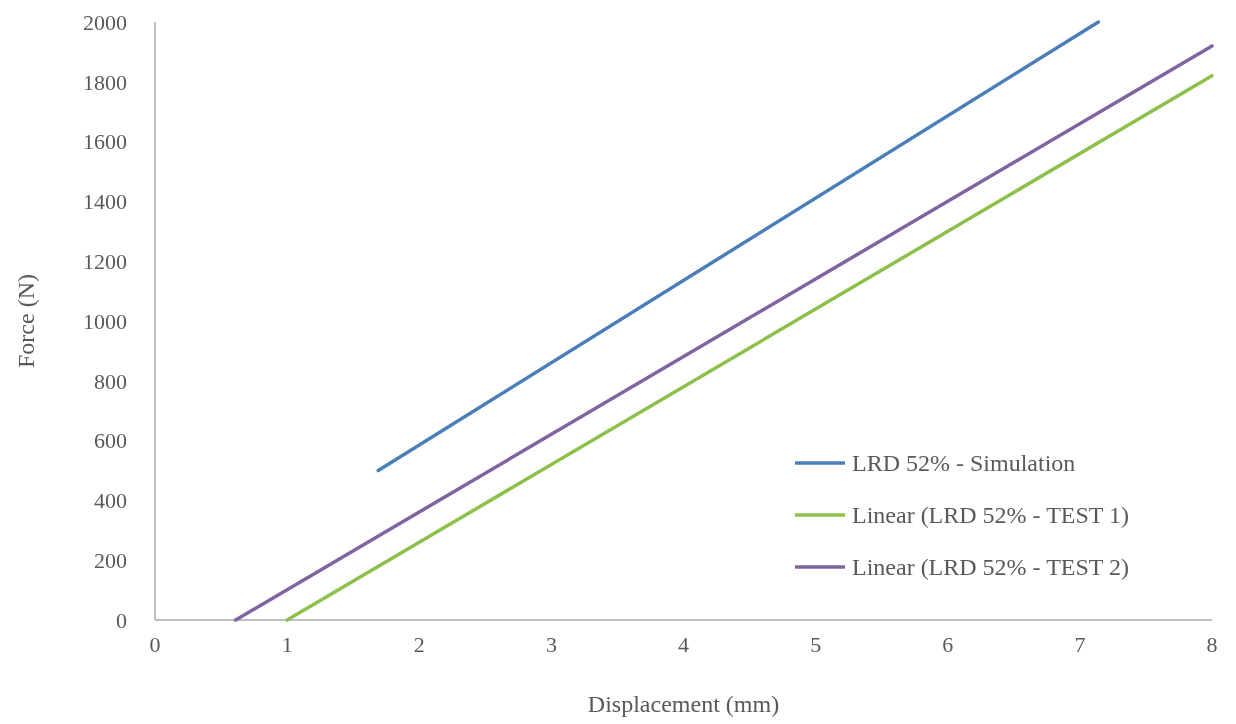 The width and height of the screenshot is (1236, 724). Describe the element at coordinates (105, 321) in the screenshot. I see `y-tick-label: 1000` at that location.